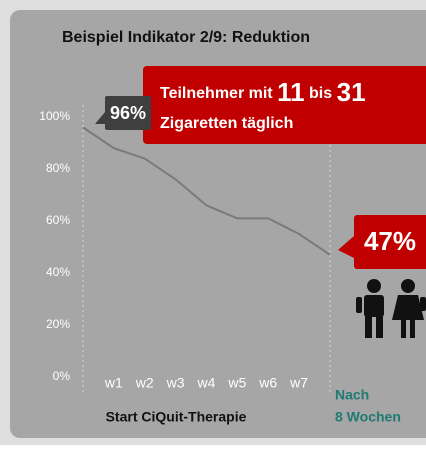  I want to click on y-tick-label: 100%, so click(54, 116).